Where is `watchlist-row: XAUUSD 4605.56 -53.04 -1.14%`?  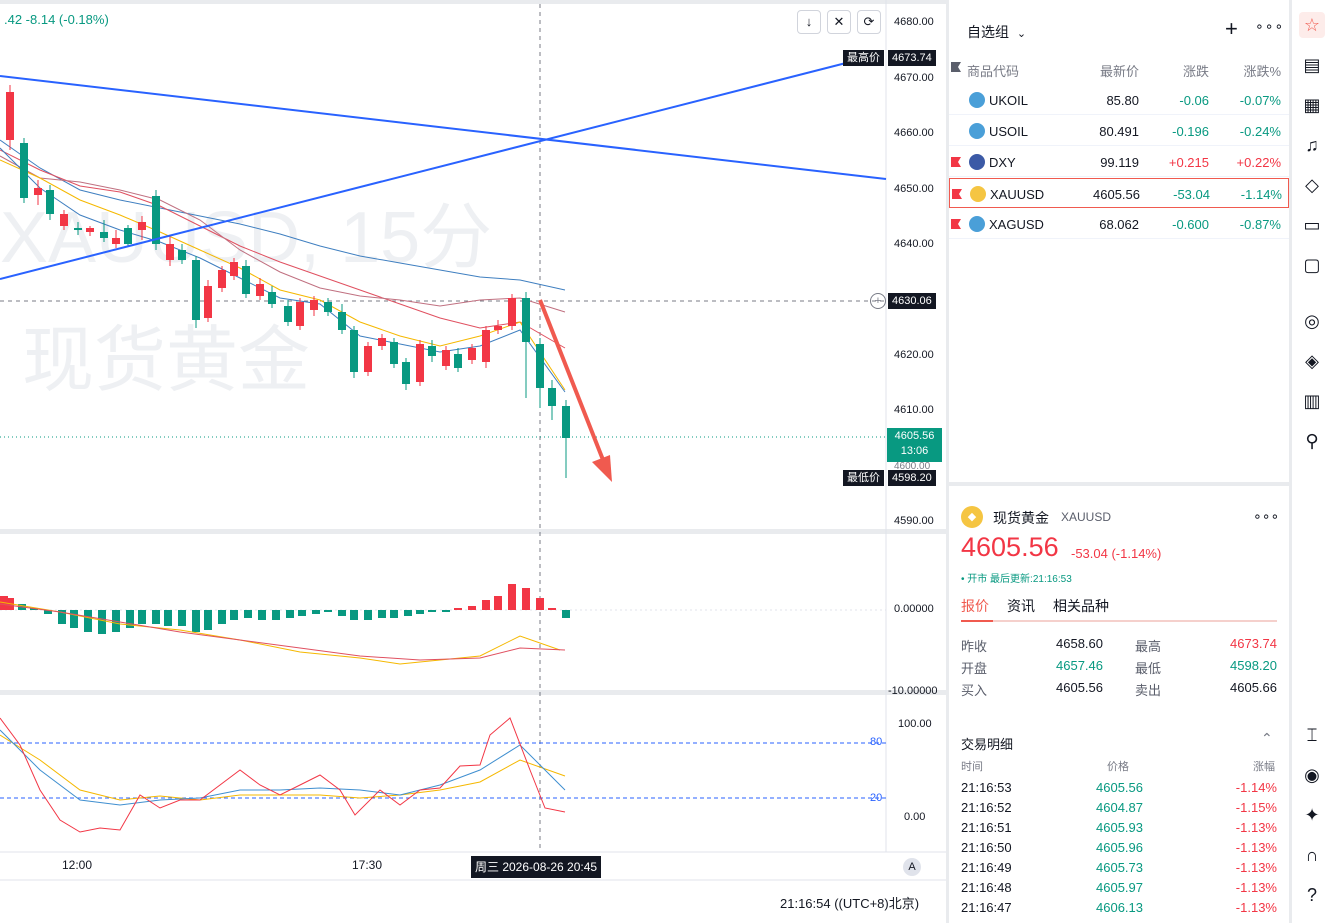 watchlist-row: XAUUSD 4605.56 -53.04 -1.14% is located at coordinates (1119, 193).